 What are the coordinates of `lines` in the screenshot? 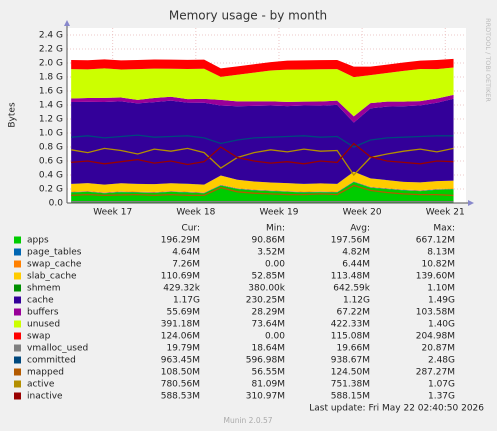 It's located at (262, 168).